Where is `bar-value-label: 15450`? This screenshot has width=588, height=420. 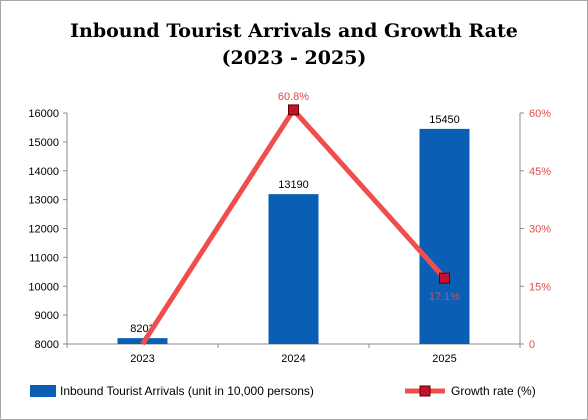
bar-value-label: 15450 is located at coordinates (444, 120).